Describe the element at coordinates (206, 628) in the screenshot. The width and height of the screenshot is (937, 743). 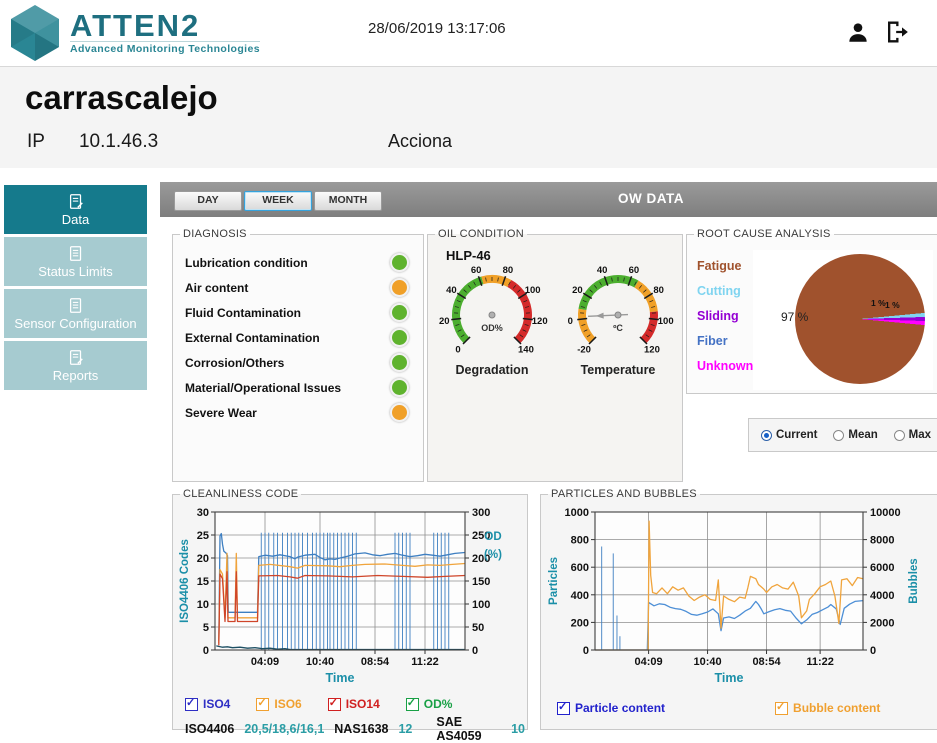
I see `svg-text: 5` at that location.